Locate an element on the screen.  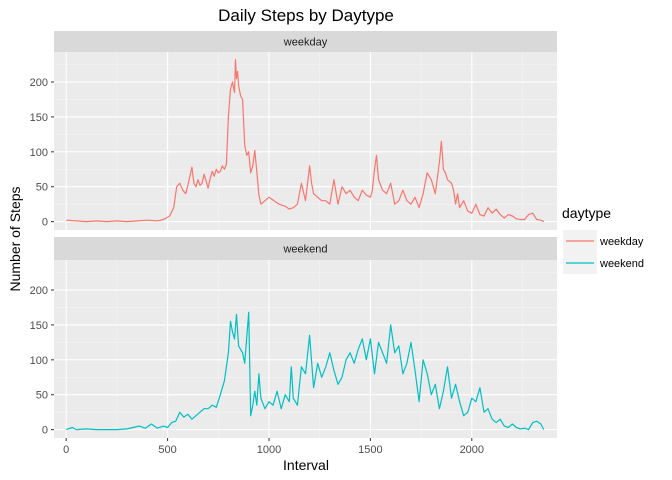
facet-strip-label: weekend is located at coordinates (304, 250).